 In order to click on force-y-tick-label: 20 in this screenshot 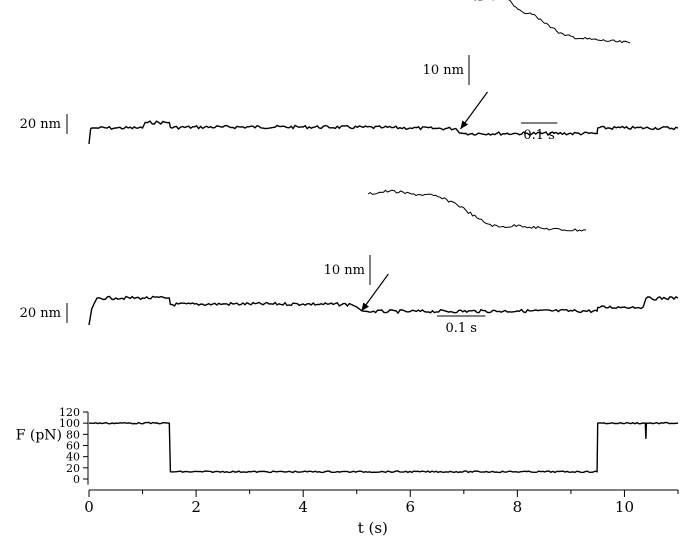, I will do `click(73, 468)`.